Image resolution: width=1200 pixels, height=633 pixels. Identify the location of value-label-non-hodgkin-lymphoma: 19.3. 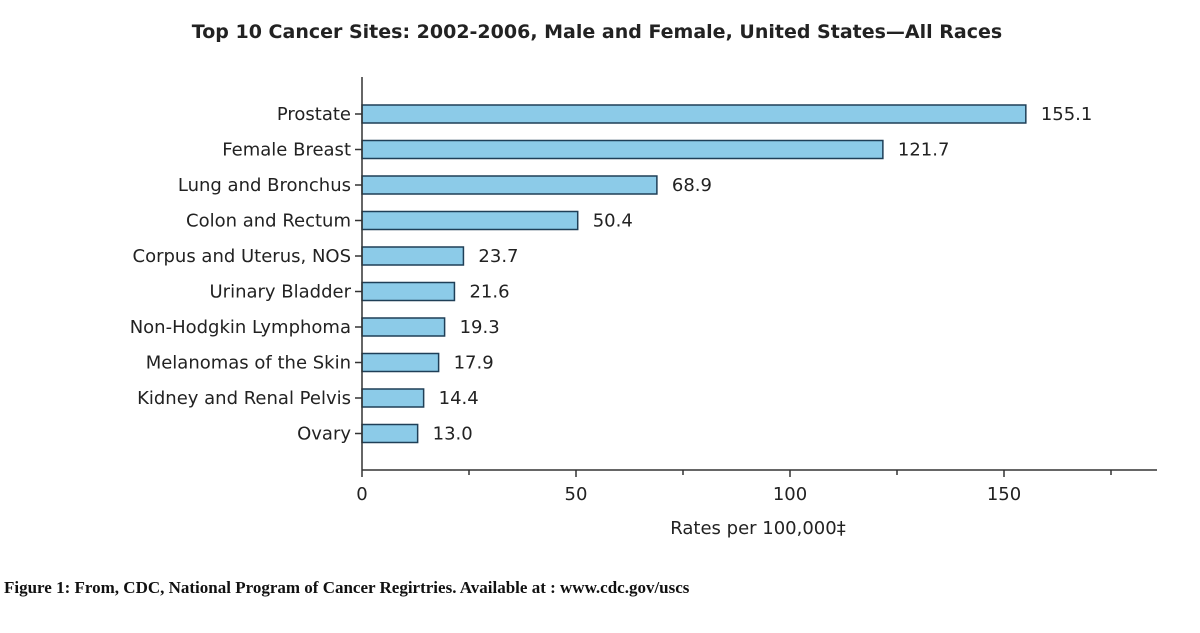
(480, 327).